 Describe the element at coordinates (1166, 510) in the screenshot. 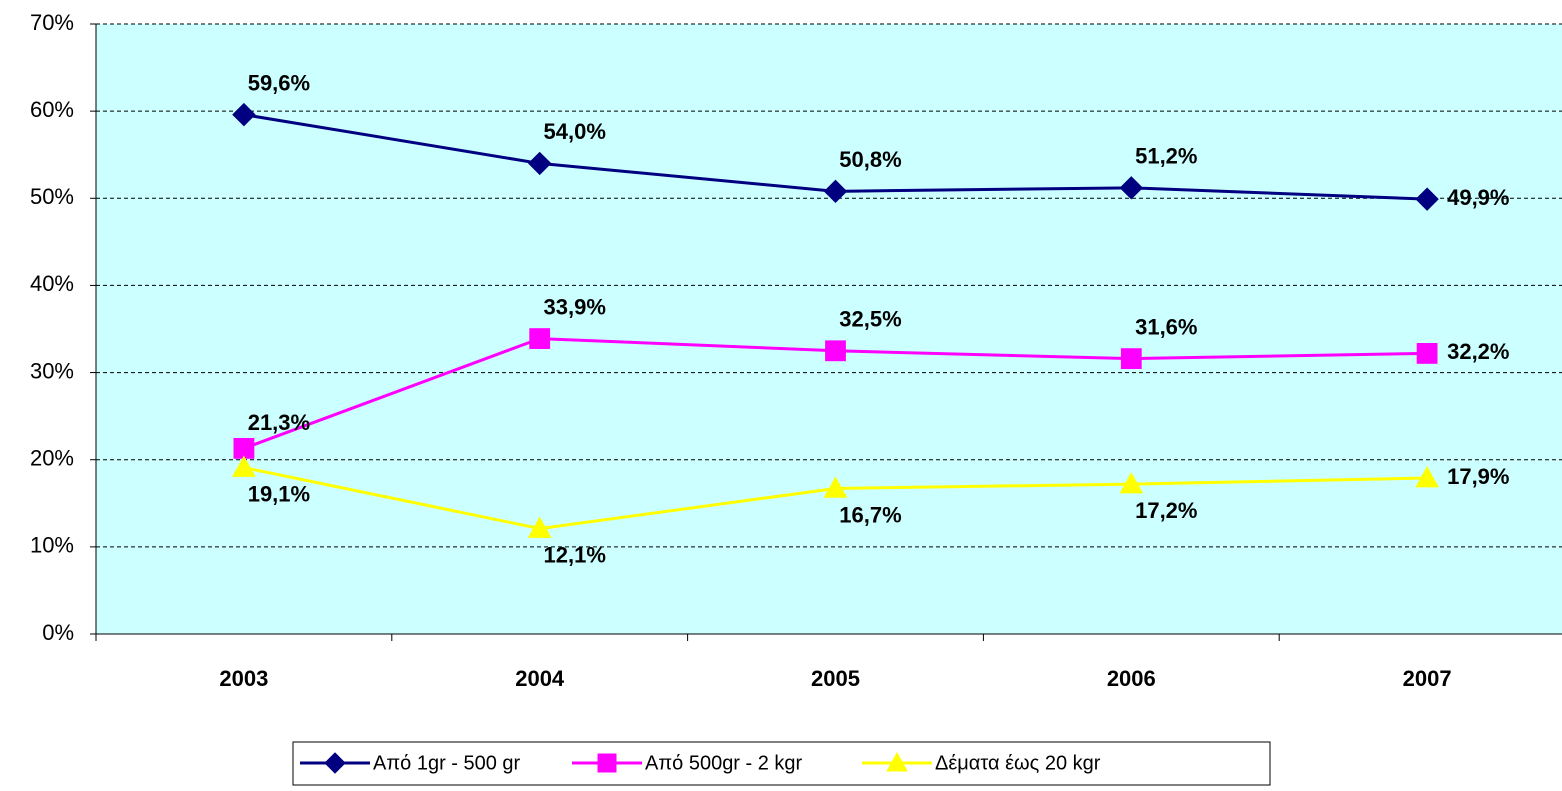

I see `data-label: 17,2%` at that location.